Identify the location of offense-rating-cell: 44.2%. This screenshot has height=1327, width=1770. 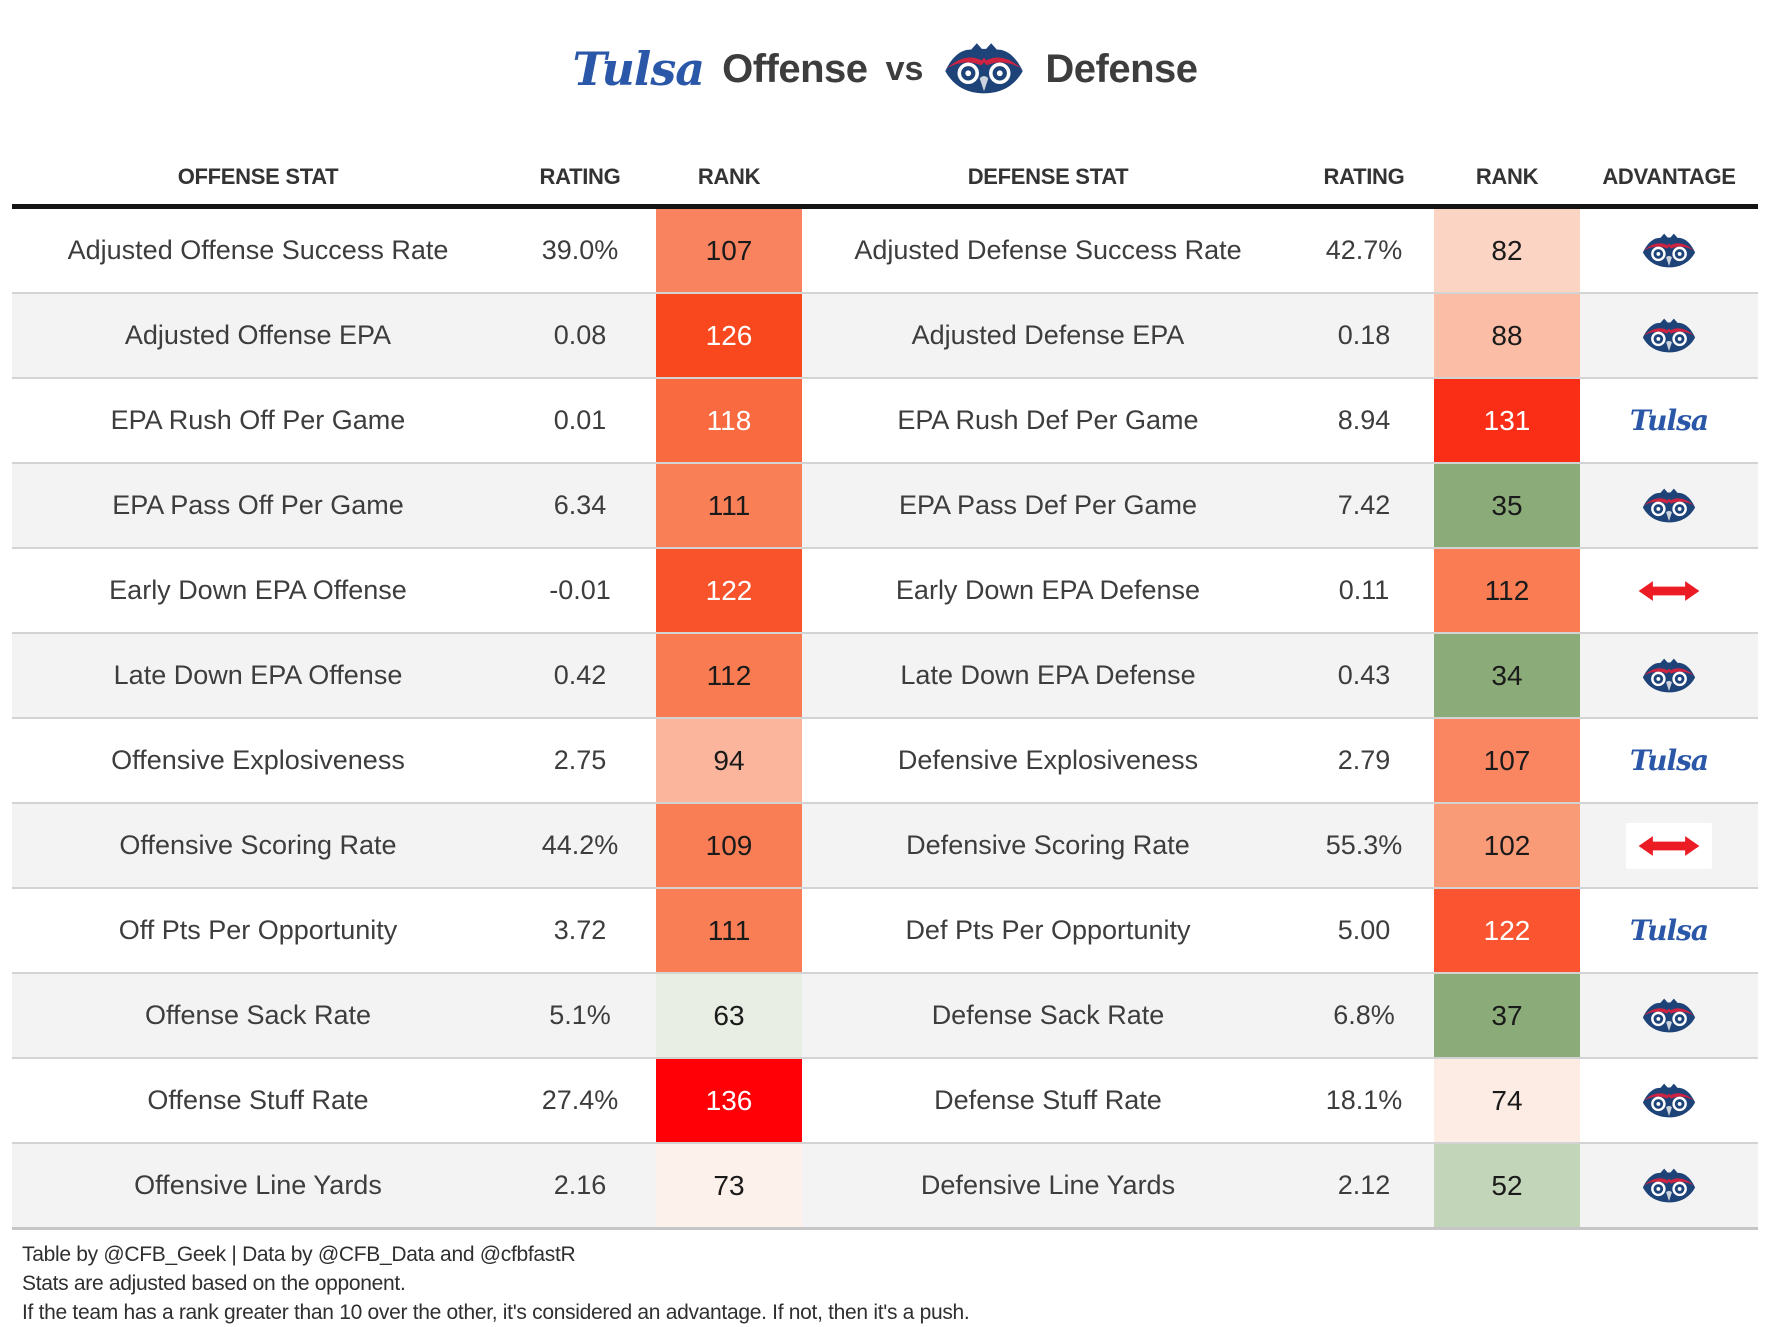
(580, 844).